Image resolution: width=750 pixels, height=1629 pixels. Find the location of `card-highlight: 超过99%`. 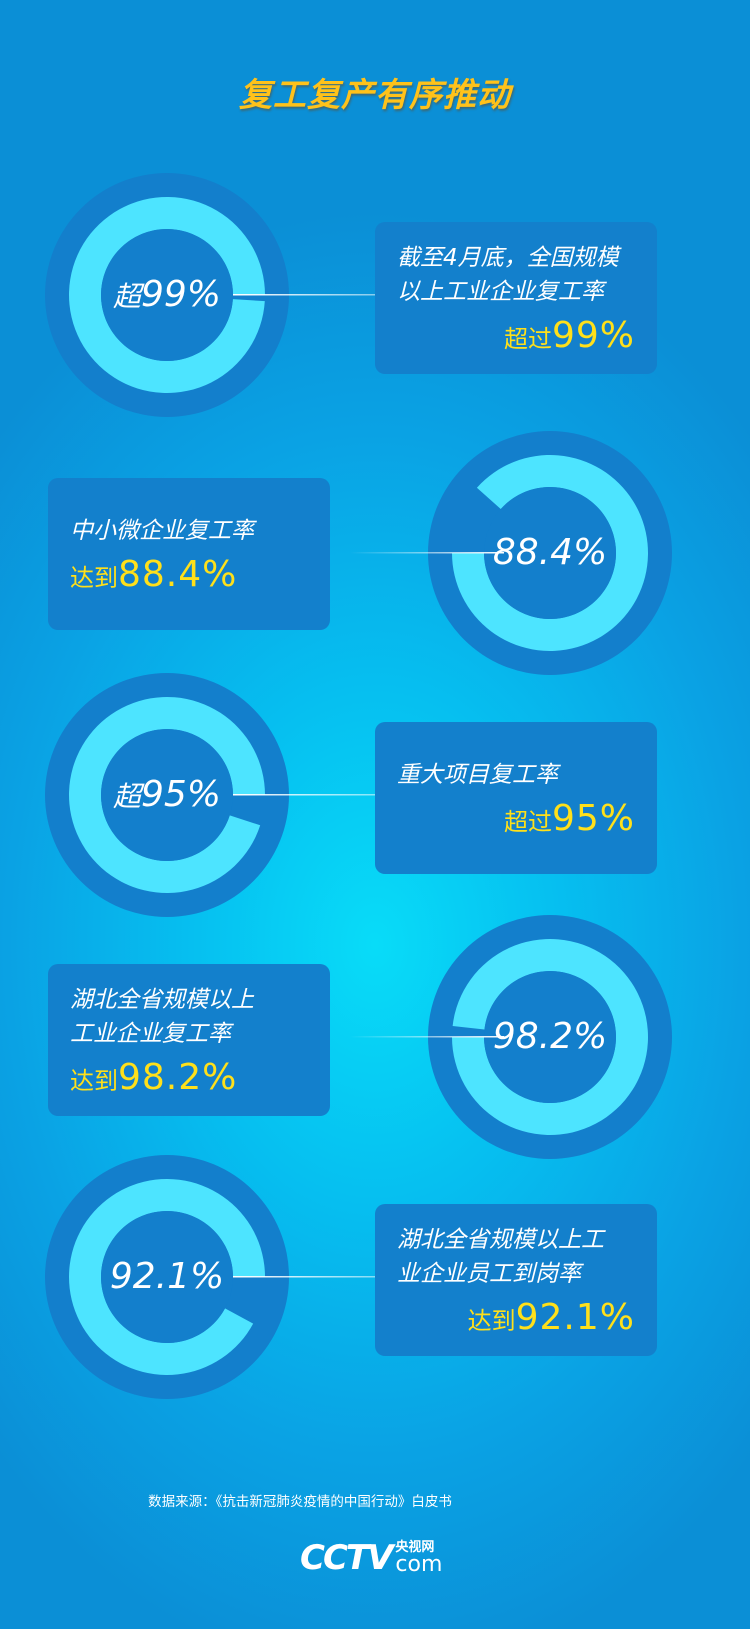

card-highlight: 超过99% is located at coordinates (516, 335).